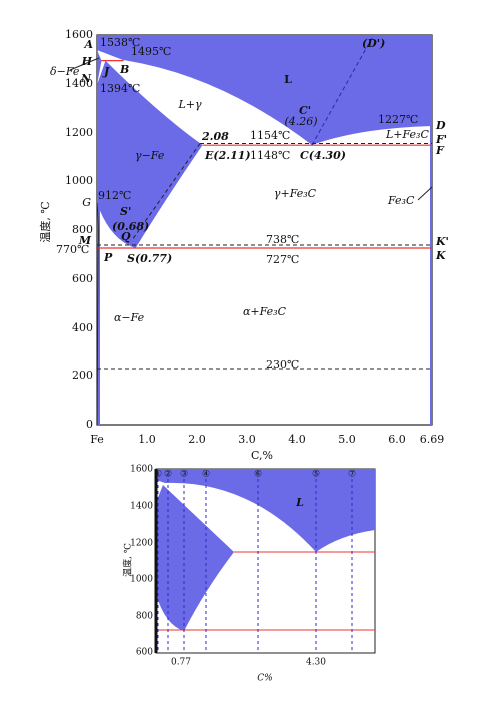 The height and width of the screenshot is (706, 496). I want to click on section-label: ②, so click(168, 475).